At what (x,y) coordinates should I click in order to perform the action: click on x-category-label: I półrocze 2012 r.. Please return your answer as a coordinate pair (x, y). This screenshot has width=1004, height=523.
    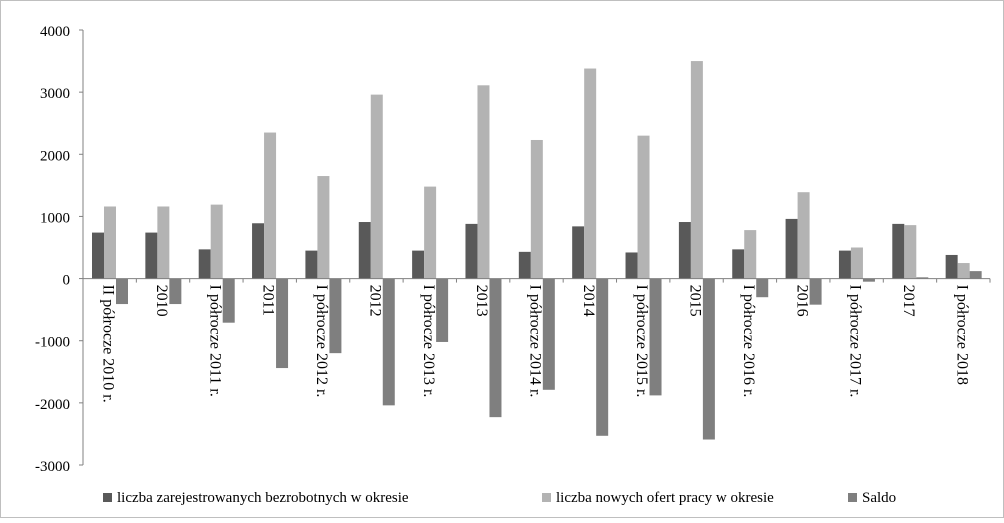
    Looking at the image, I should click on (321, 341).